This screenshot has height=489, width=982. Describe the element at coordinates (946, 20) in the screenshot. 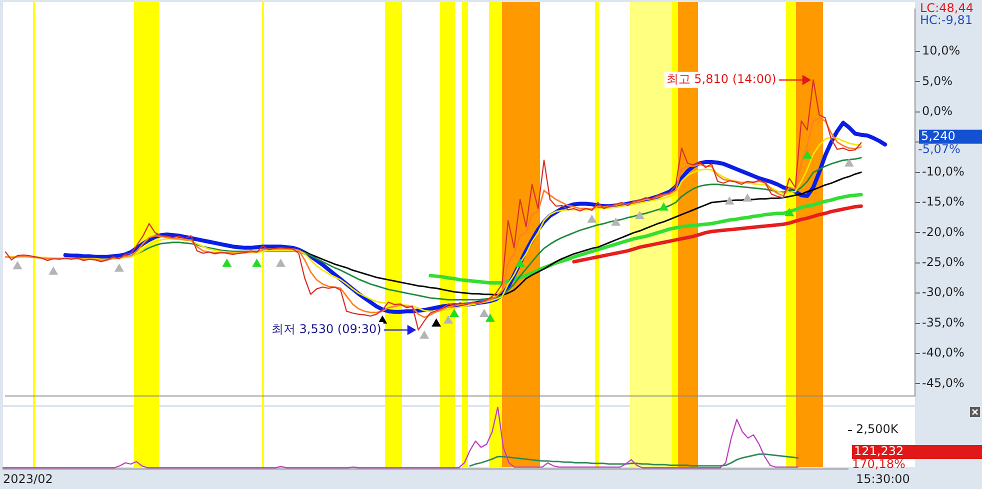

I see `text: HC:-9,81` at that location.